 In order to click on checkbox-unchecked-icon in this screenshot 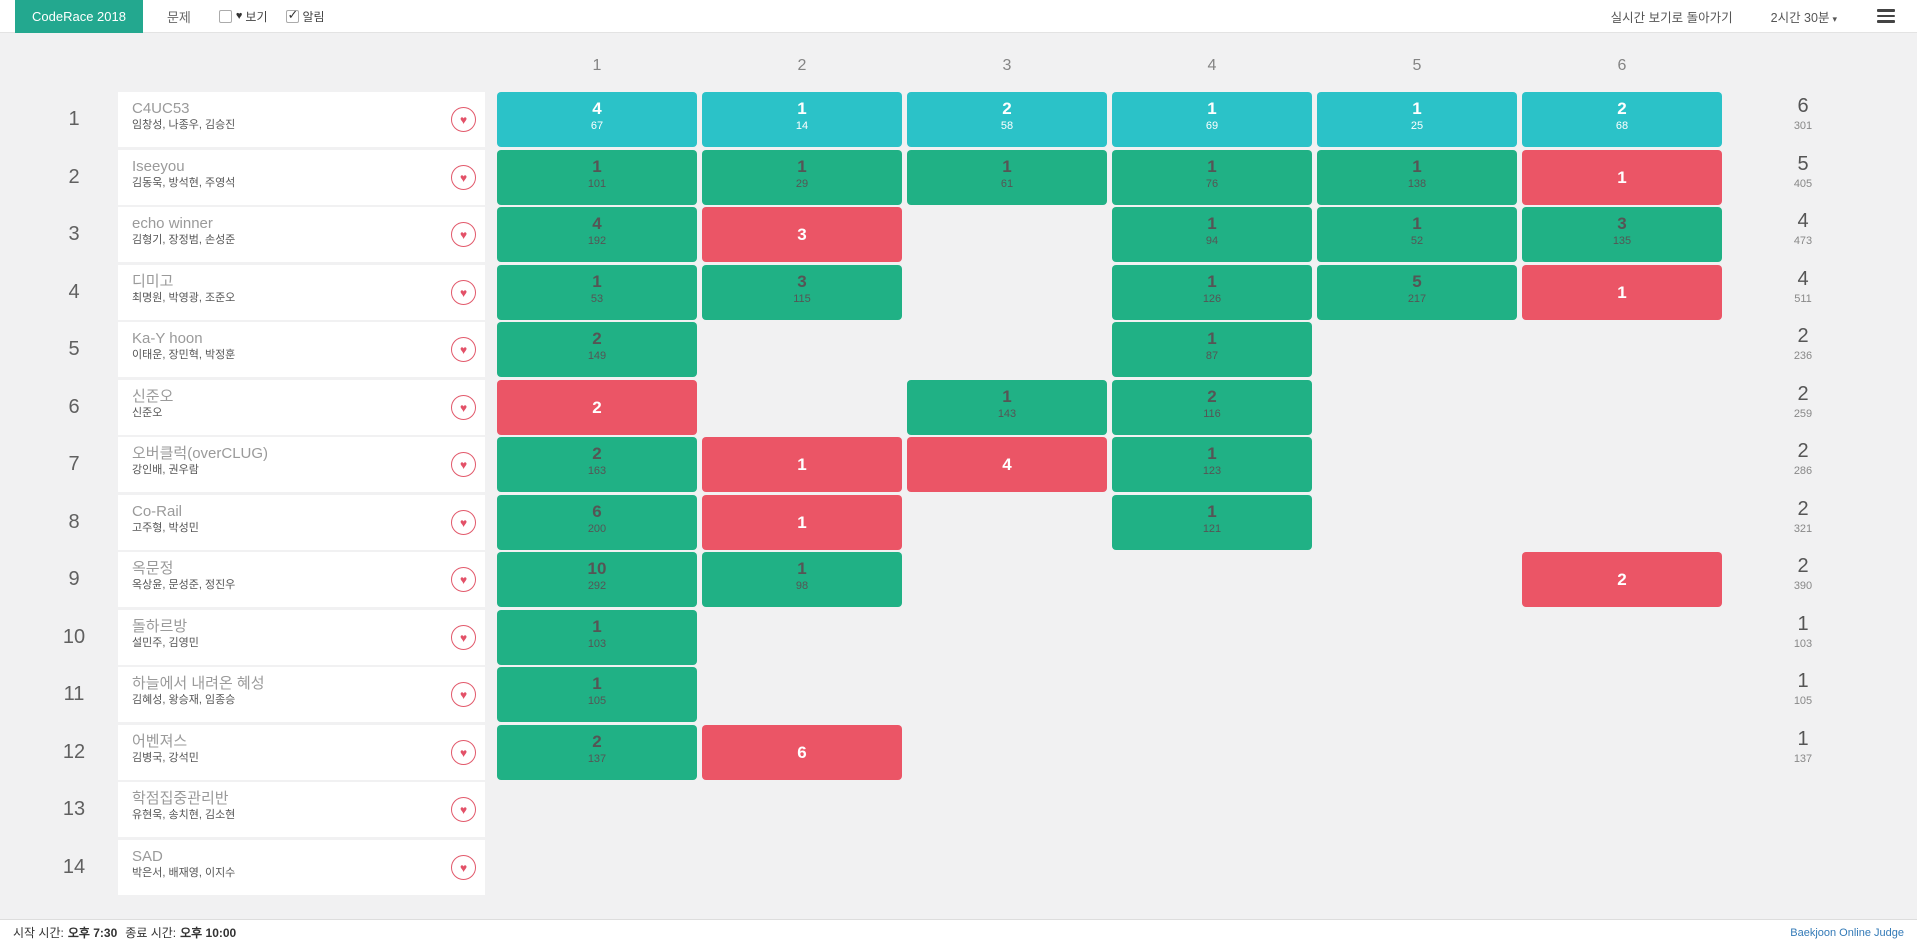, I will do `click(225, 16)`.